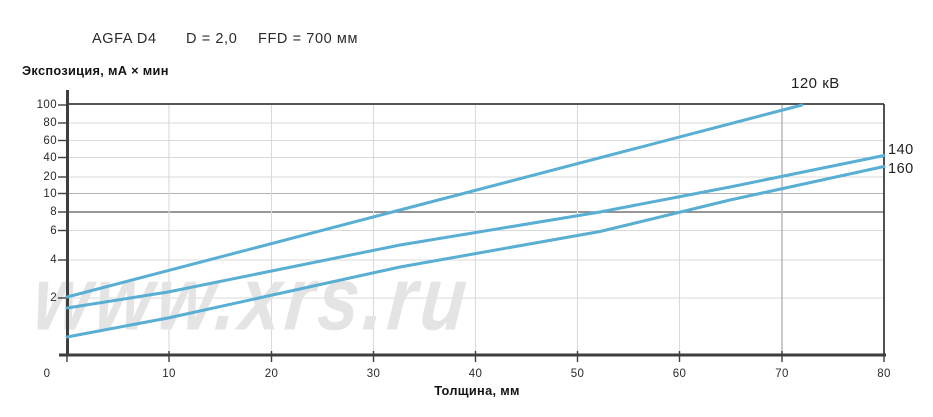 The image size is (933, 417). What do you see at coordinates (901, 150) in the screenshot?
I see `curve-label-140kv: 140` at bounding box center [901, 150].